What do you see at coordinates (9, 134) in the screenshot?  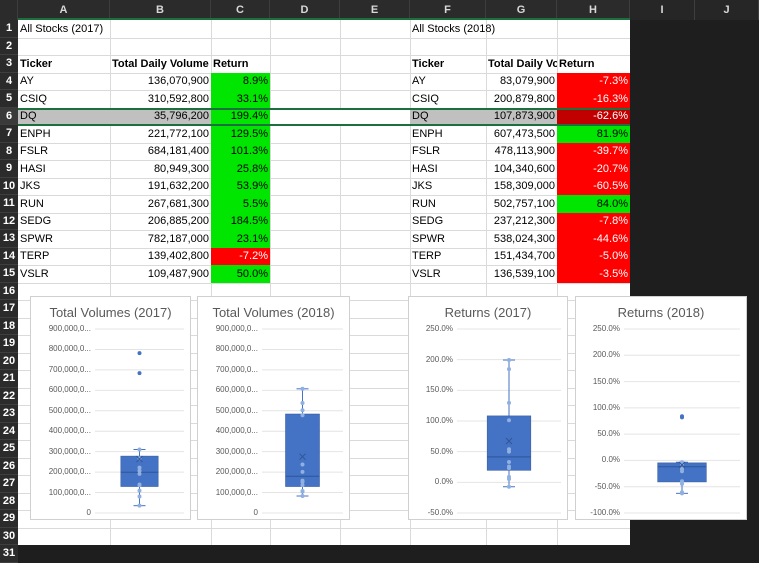 I see `row-header-7: 7` at bounding box center [9, 134].